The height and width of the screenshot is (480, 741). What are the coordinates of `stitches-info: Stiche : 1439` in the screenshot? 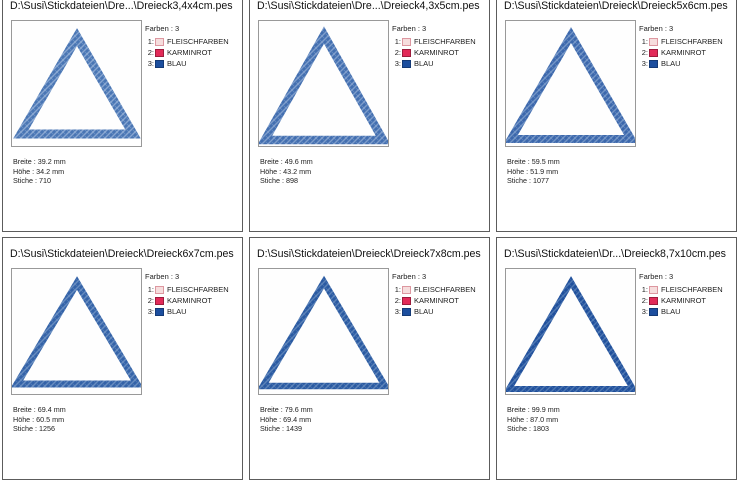 It's located at (281, 429).